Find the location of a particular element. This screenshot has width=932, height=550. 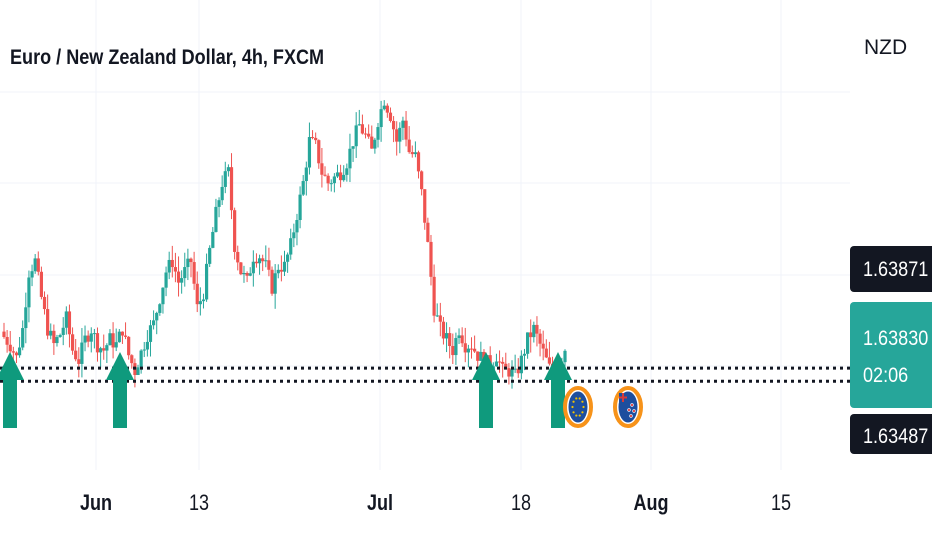

badge-flag is located at coordinates (578, 407).